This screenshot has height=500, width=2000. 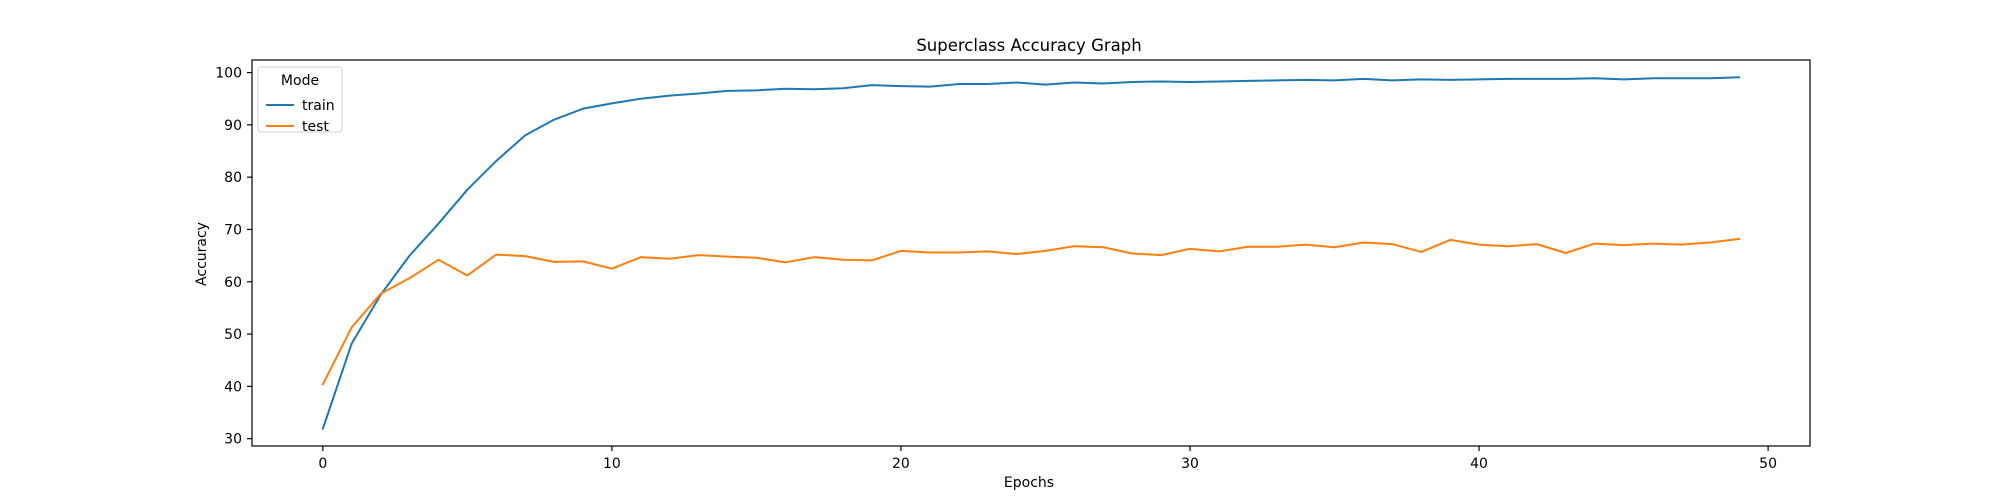 I want to click on y-tick-label: 100, so click(x=228, y=74).